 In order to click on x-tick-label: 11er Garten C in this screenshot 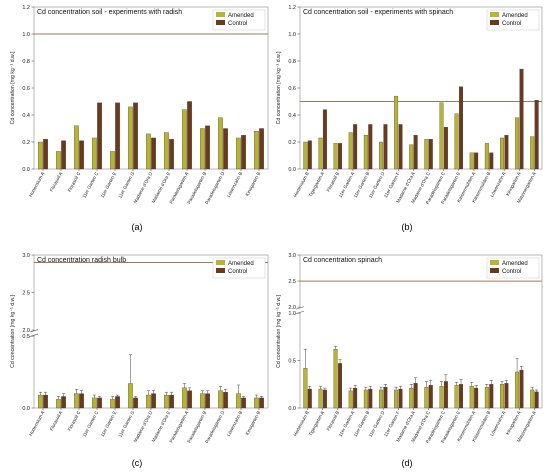, I will do `click(90, 424)`.